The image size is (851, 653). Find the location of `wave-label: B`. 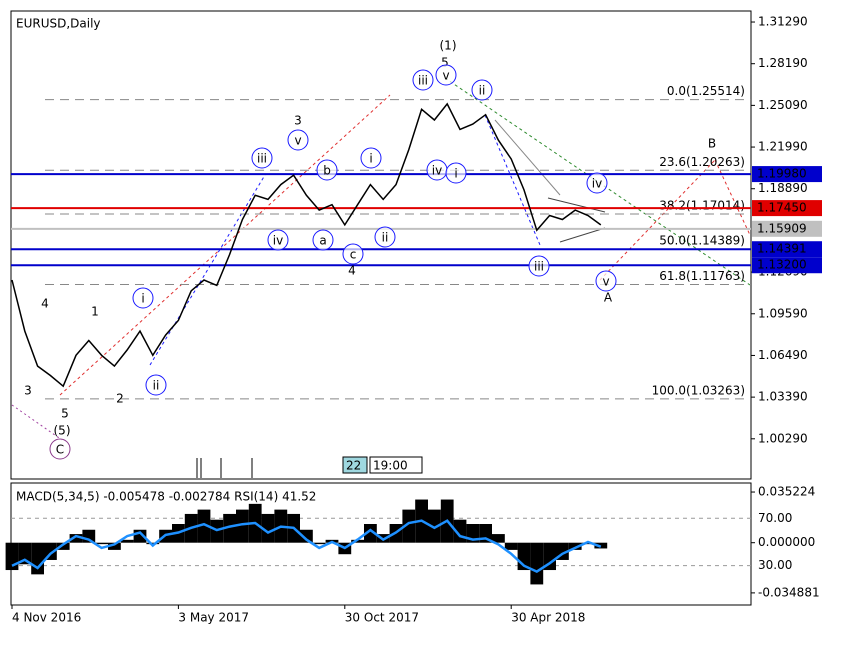

wave-label: B is located at coordinates (712, 144).